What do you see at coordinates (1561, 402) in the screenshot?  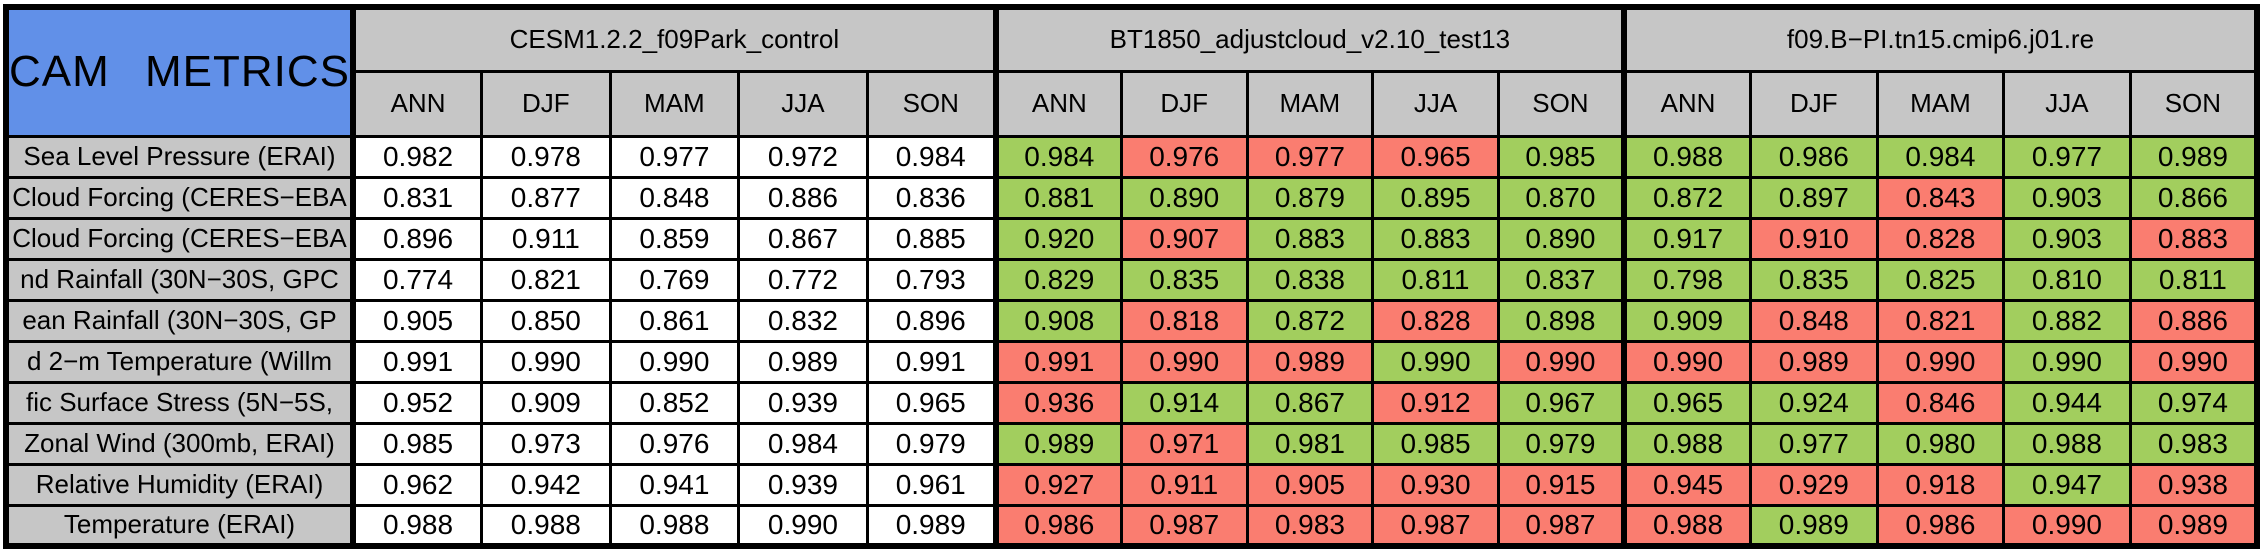 I see `metric-value-cell: 0.967` at bounding box center [1561, 402].